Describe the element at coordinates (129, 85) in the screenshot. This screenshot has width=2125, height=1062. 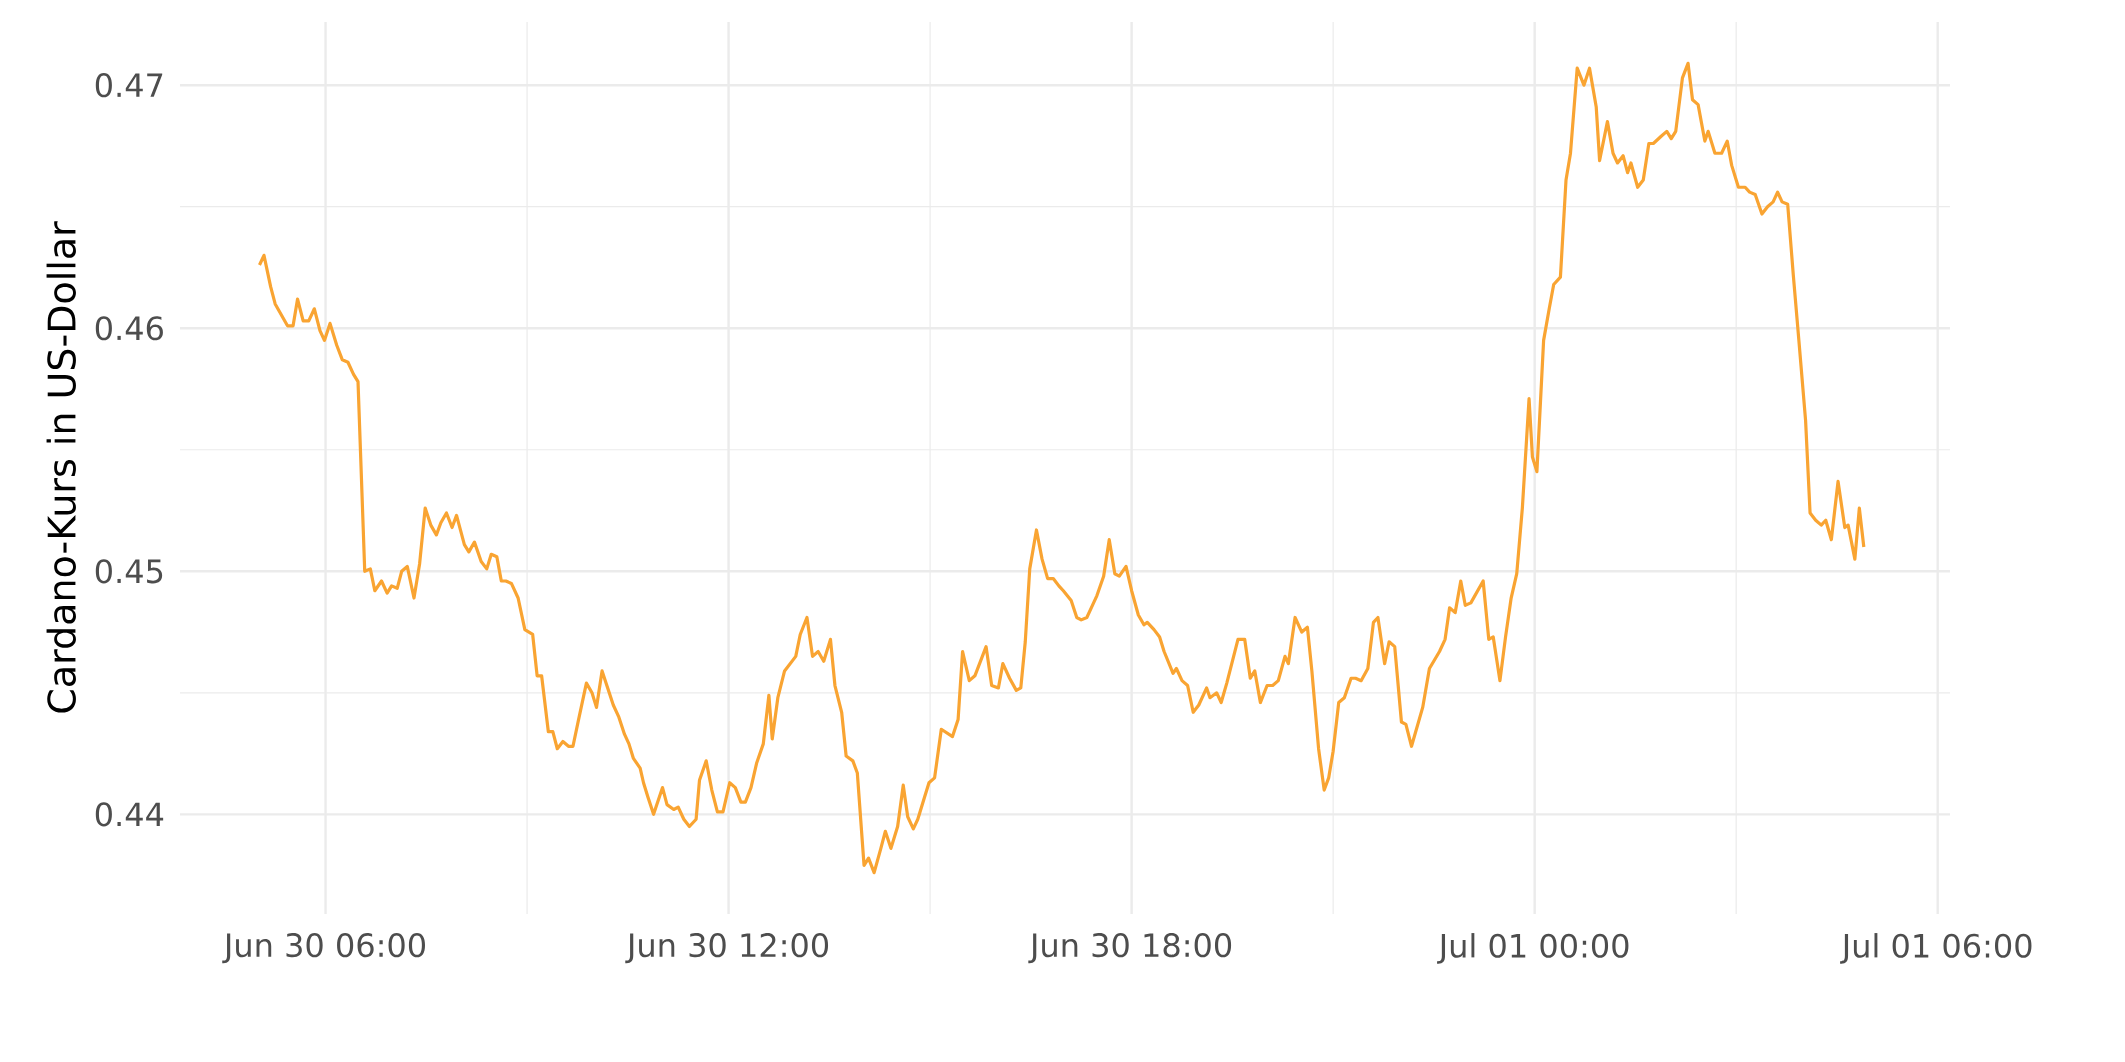
I see `y-tick-label: 0.47` at that location.